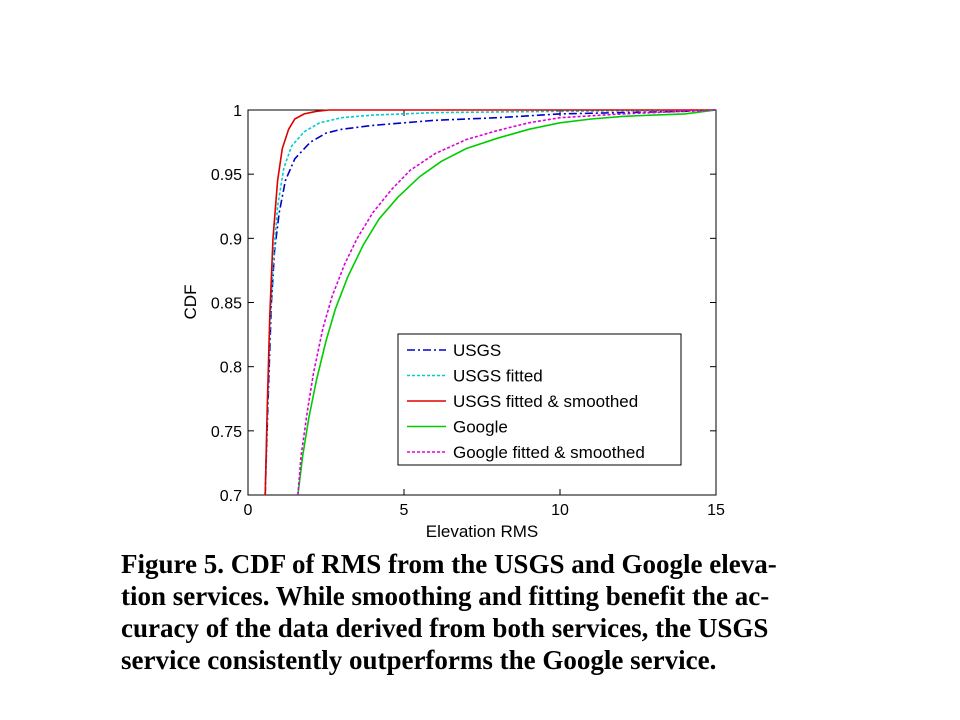 The height and width of the screenshot is (720, 960). What do you see at coordinates (226, 304) in the screenshot?
I see `y-tick-label: 0.85` at bounding box center [226, 304].